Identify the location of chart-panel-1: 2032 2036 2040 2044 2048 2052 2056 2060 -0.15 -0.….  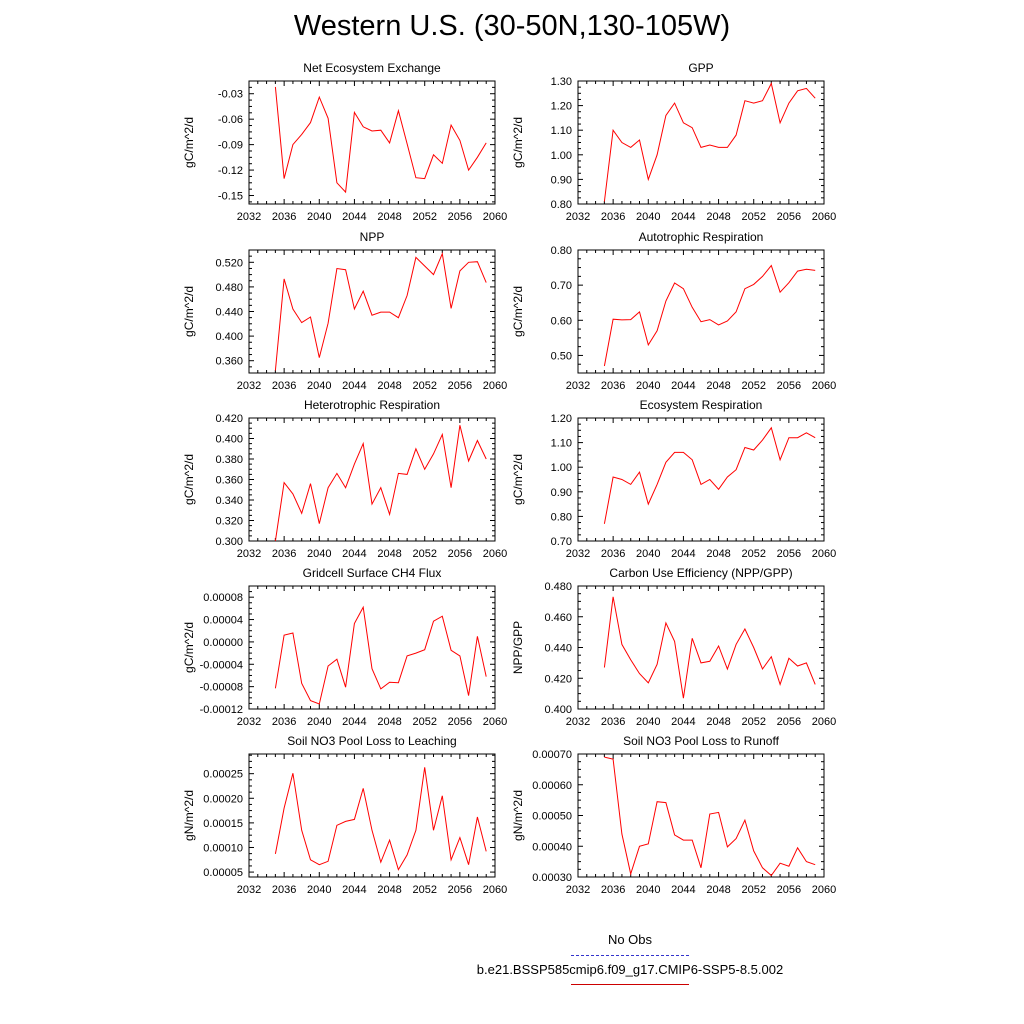
(344, 142).